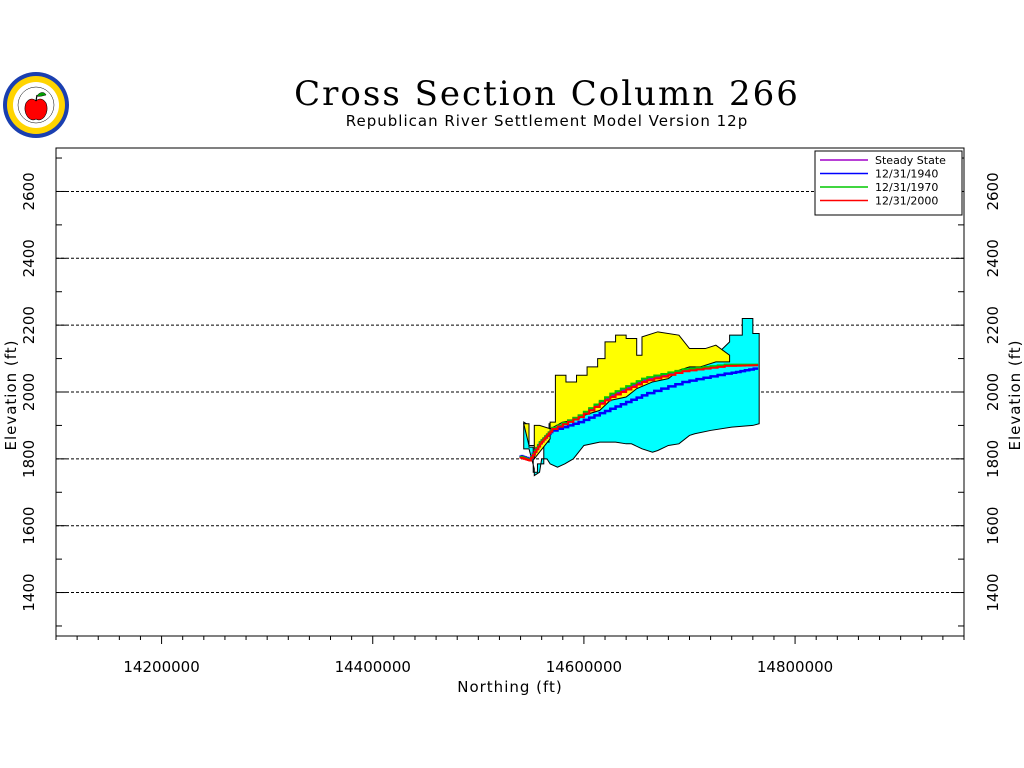 This screenshot has width=1024, height=768. Describe the element at coordinates (993, 258) in the screenshot. I see `ytick-label-right-2400: 2400` at that location.